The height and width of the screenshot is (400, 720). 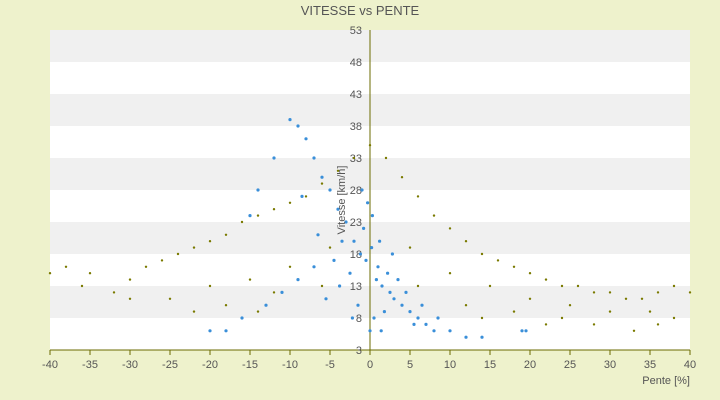 I want to click on x-tick-label: -40, so click(x=50, y=365).